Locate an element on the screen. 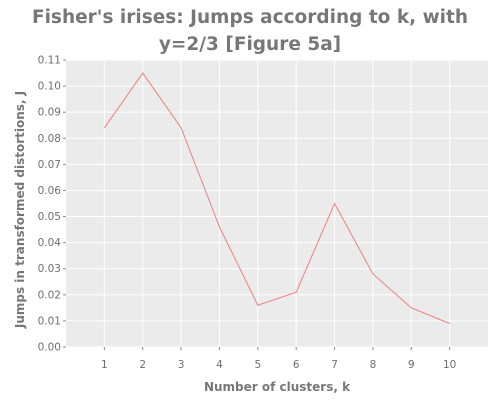 The image size is (500, 400). x-axis-title: Number of clusters, k is located at coordinates (277, 387).